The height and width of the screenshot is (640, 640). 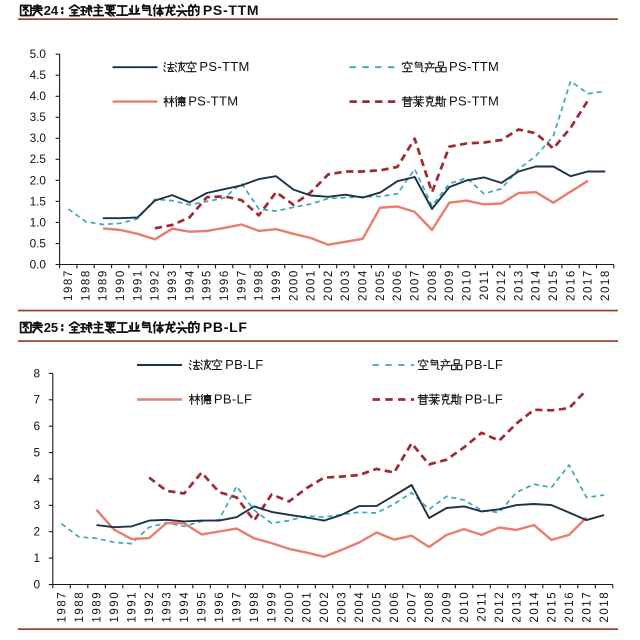 I want to click on svg-text: 3, so click(x=36, y=505).